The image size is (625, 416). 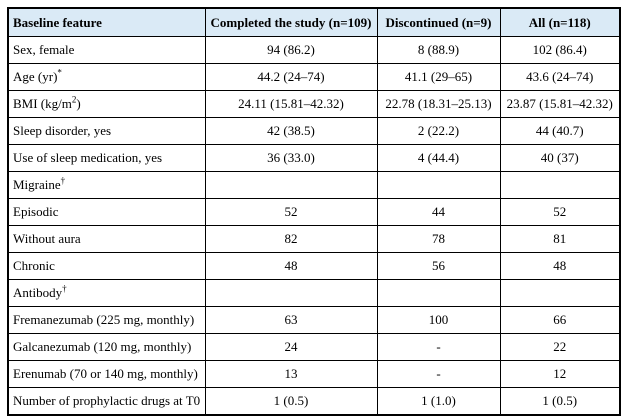 What do you see at coordinates (291, 131) in the screenshot?
I see `value-cell: 42 (38.5)` at bounding box center [291, 131].